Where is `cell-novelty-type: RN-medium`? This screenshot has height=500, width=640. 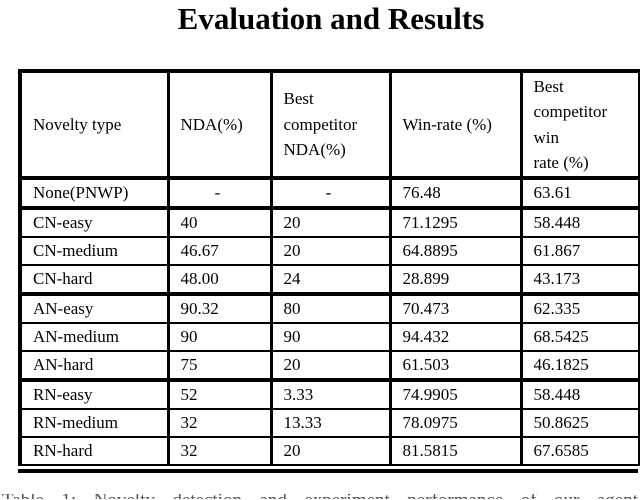 cell-novelty-type: RN-medium is located at coordinates (94, 423).